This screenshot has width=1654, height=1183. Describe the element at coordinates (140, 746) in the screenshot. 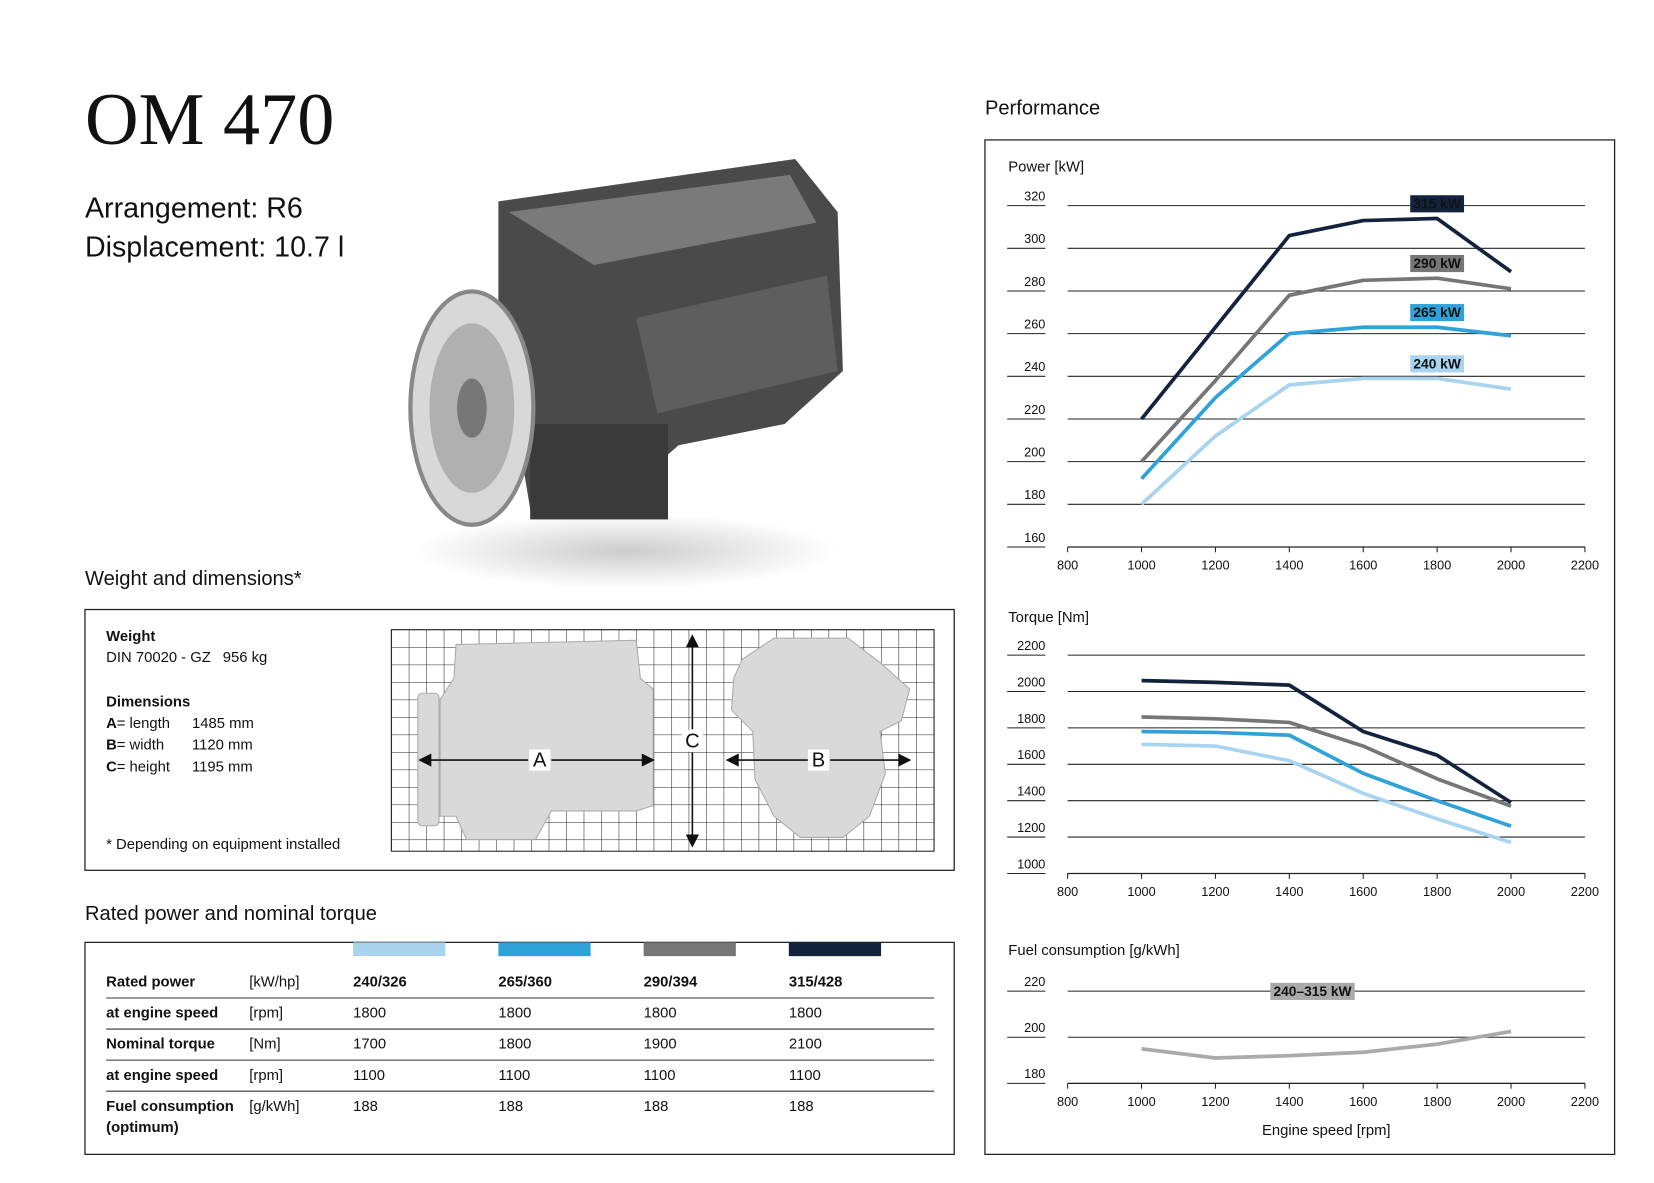

I see `dimension-desc: = width` at that location.